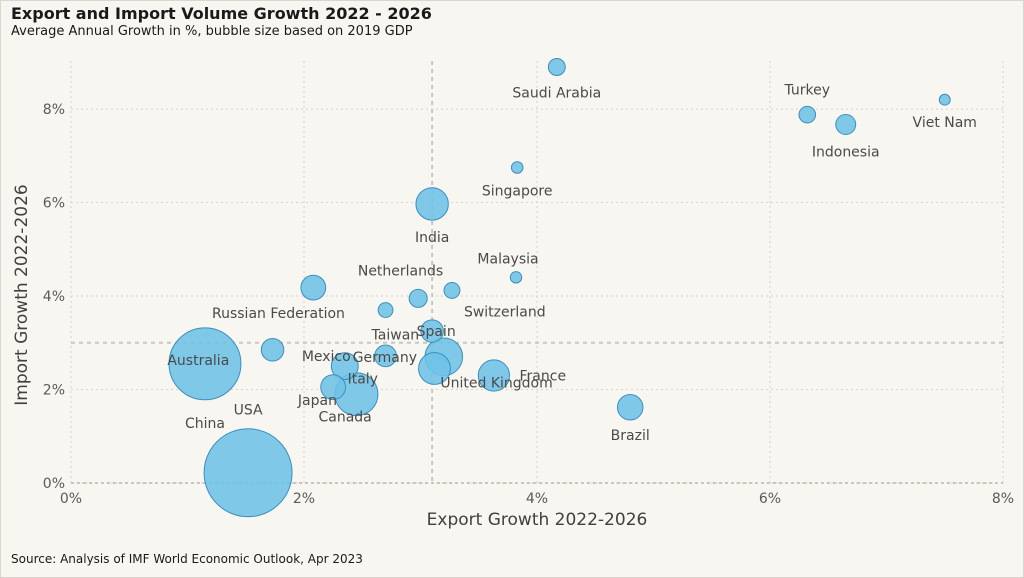  I want to click on bubble-label: Spain, so click(436, 332).